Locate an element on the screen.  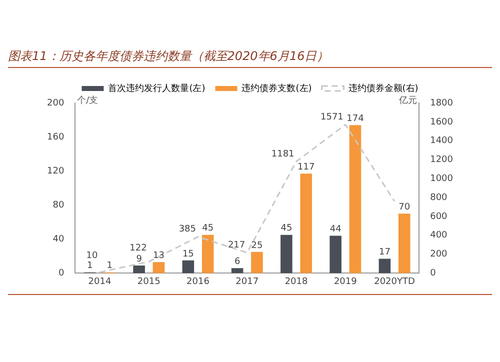
y2-tick-label: 1800 is located at coordinates (442, 103).